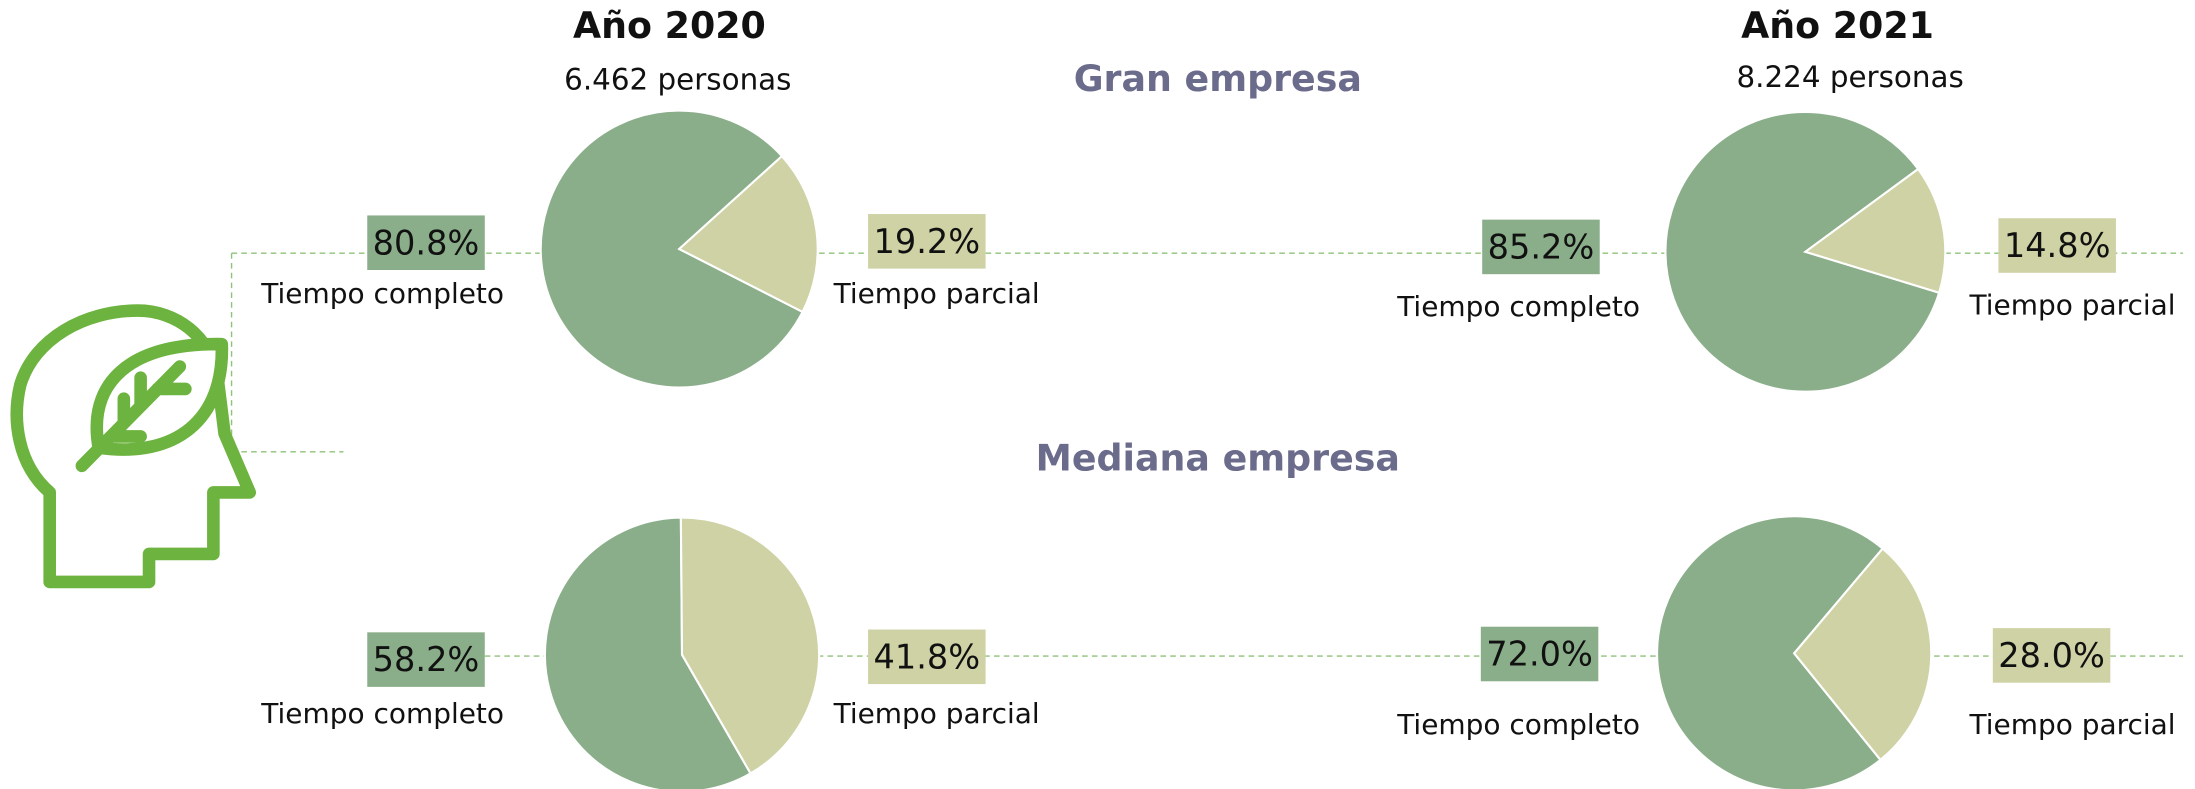 This screenshot has height=789, width=2195. Describe the element at coordinates (1849, 77) in the screenshot. I see `column-subtitle: 8.224 personas` at that location.